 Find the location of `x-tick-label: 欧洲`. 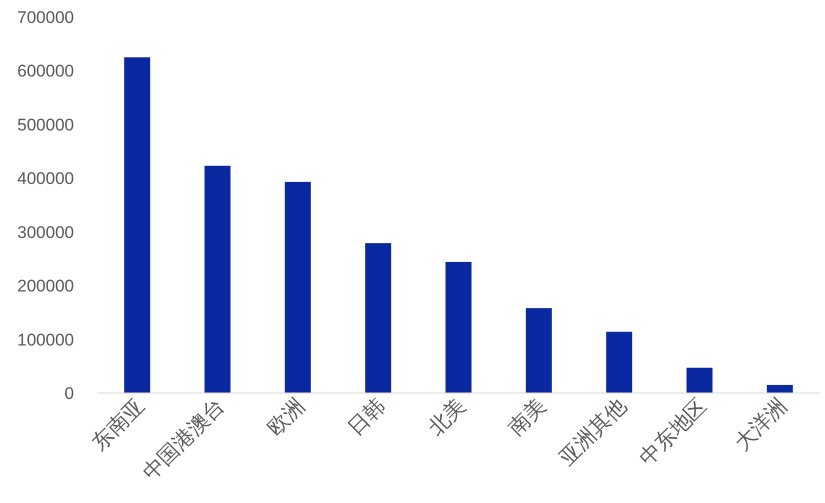

x-tick-label: 欧洲 is located at coordinates (286, 417).